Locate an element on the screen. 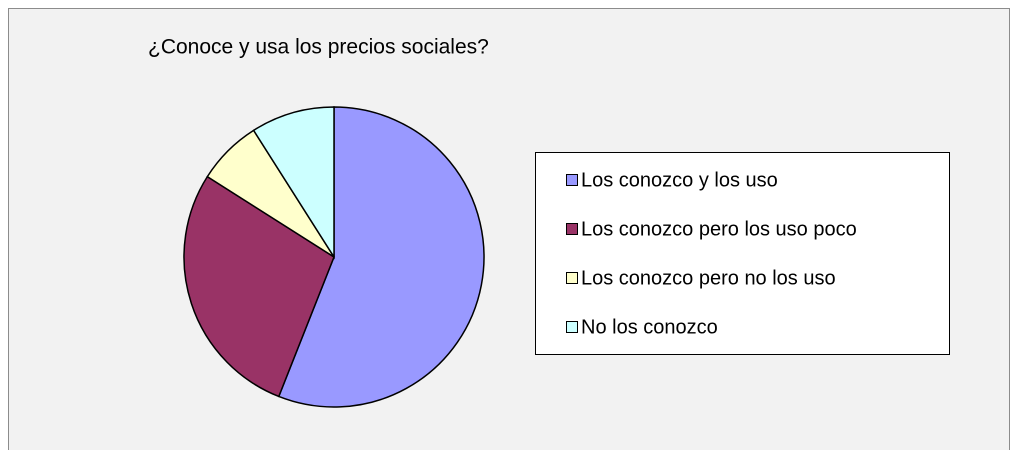 This screenshot has width=1017, height=450. legend-label: Los conozco y los uso is located at coordinates (679, 180).